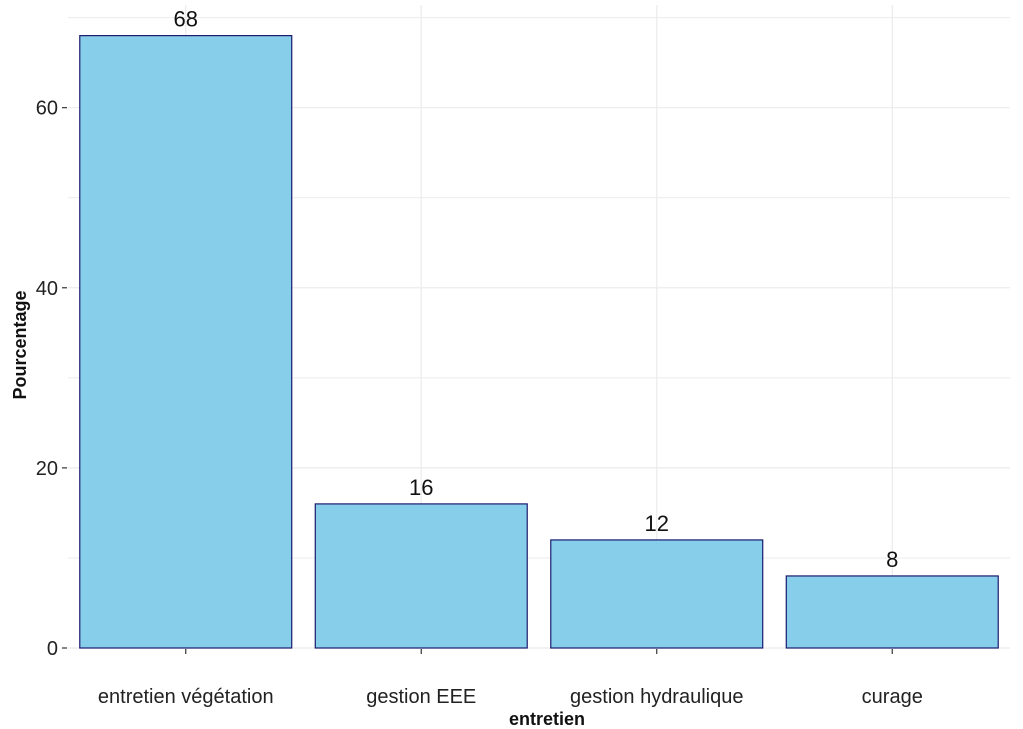  Describe the element at coordinates (657, 523) in the screenshot. I see `data-label: 12` at that location.